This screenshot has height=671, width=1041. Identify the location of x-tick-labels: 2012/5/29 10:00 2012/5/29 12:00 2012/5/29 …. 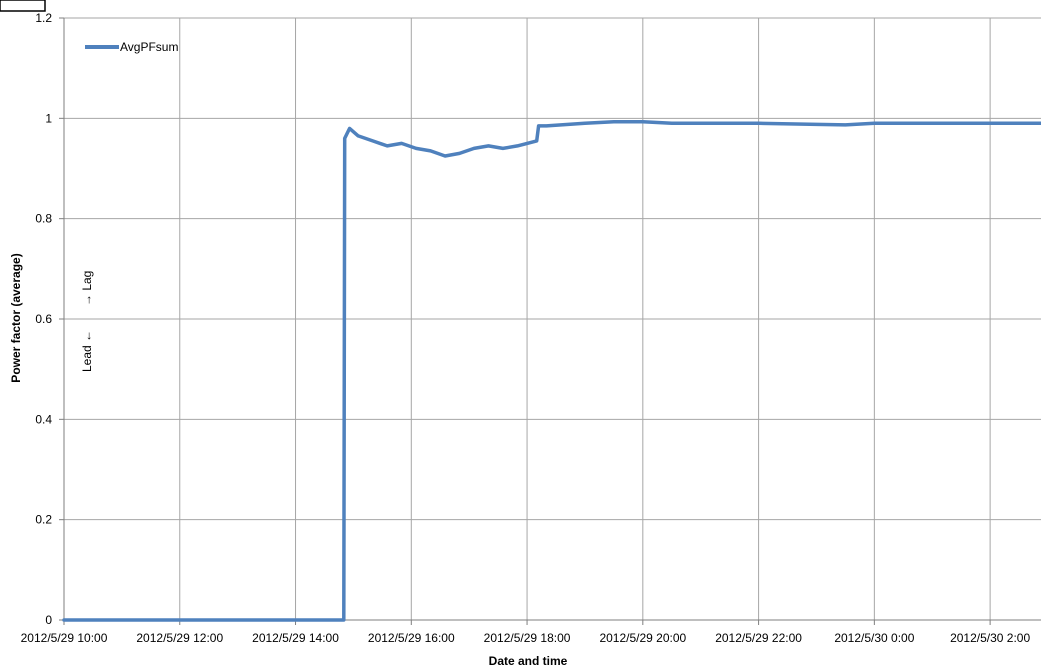
(526, 638).